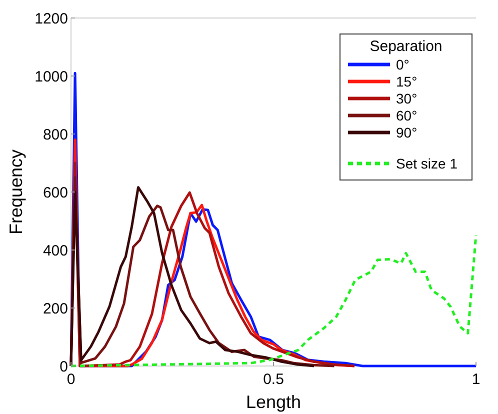 This screenshot has height=414, width=498. Describe the element at coordinates (476, 379) in the screenshot. I see `x-tick-label: 1` at that location.